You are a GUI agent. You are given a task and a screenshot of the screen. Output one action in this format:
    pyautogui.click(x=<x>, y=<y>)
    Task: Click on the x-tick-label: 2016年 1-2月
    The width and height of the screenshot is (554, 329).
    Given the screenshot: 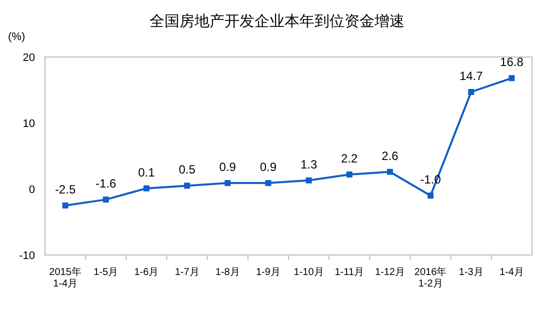 What is the action you would take?
    pyautogui.click(x=430, y=278)
    